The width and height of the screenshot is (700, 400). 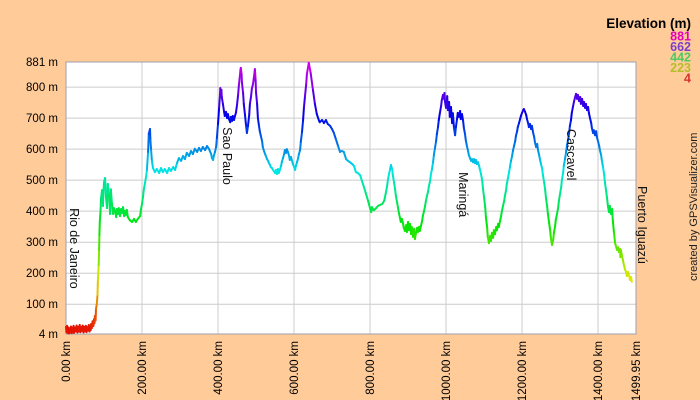 What do you see at coordinates (371, 368) in the screenshot?
I see `x-axis-tick-label: 800.00 km` at bounding box center [371, 368].